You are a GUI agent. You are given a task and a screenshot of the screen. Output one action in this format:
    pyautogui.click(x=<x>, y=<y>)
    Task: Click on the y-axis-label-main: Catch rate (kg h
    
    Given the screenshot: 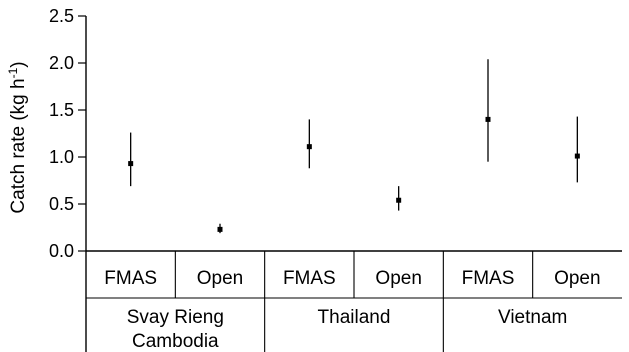 What is the action you would take?
    pyautogui.click(x=18, y=145)
    